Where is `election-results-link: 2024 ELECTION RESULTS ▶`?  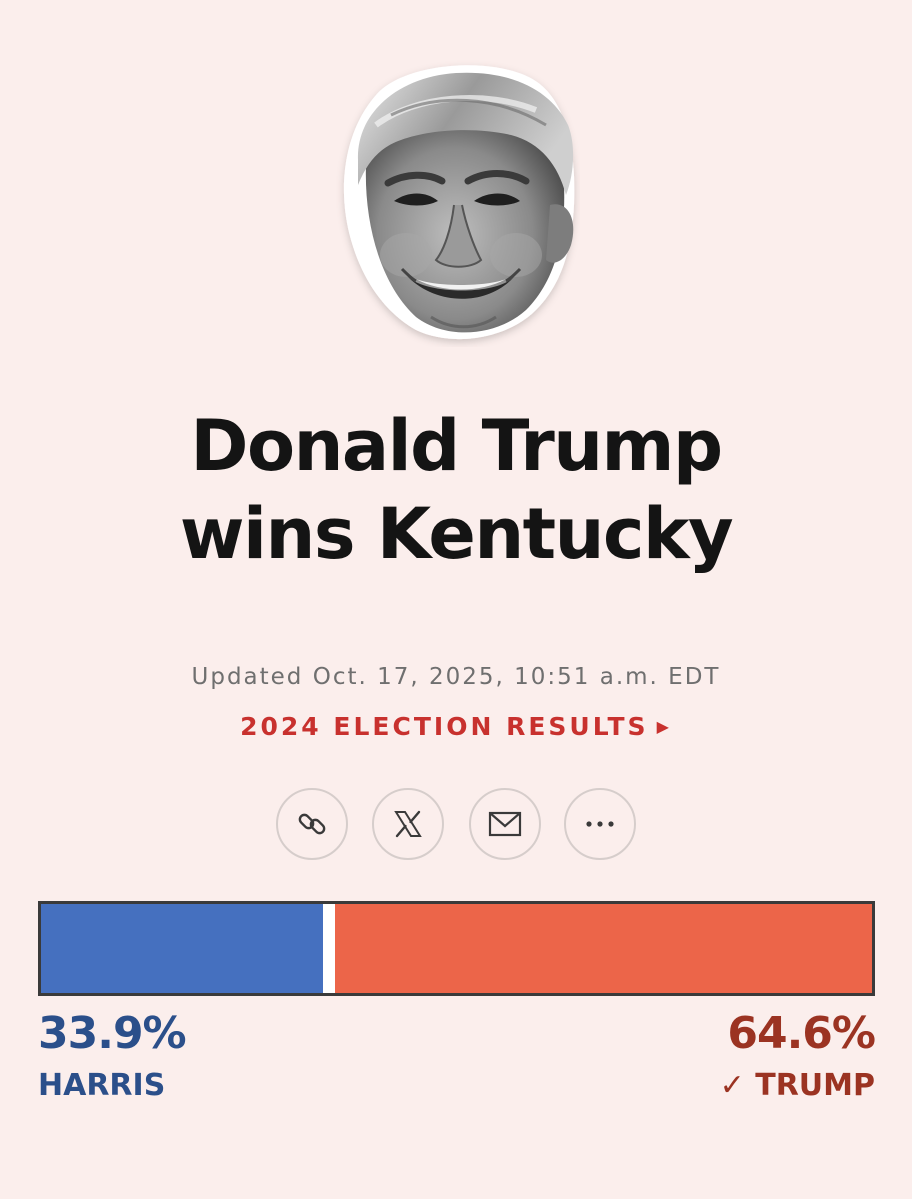 election-results-link: 2024 ELECTION RESULTS ▶ is located at coordinates (456, 726).